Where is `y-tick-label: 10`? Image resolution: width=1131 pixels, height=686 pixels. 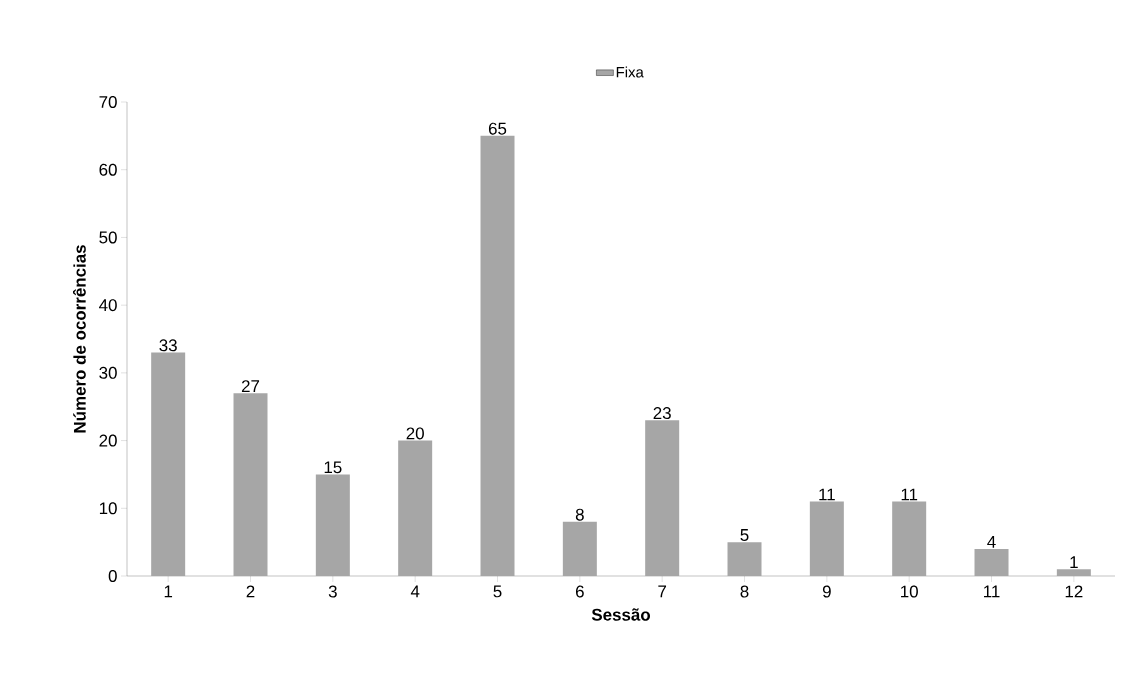 y-tick-label: 10 is located at coordinates (108, 508).